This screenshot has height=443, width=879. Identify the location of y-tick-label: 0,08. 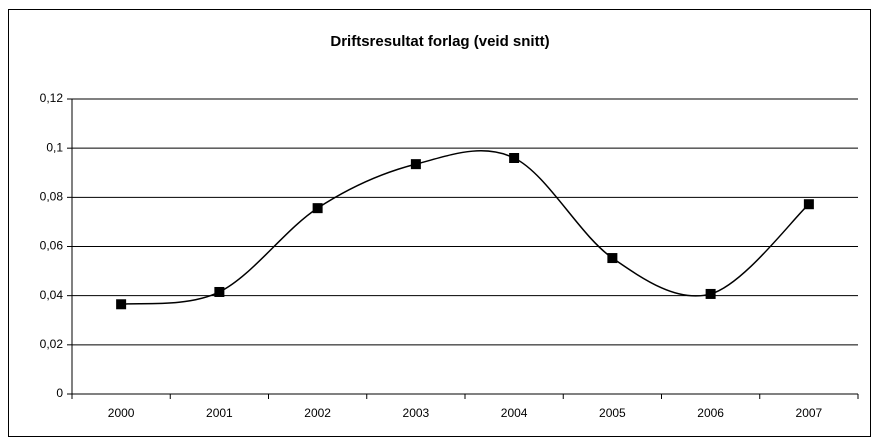
(52, 197).